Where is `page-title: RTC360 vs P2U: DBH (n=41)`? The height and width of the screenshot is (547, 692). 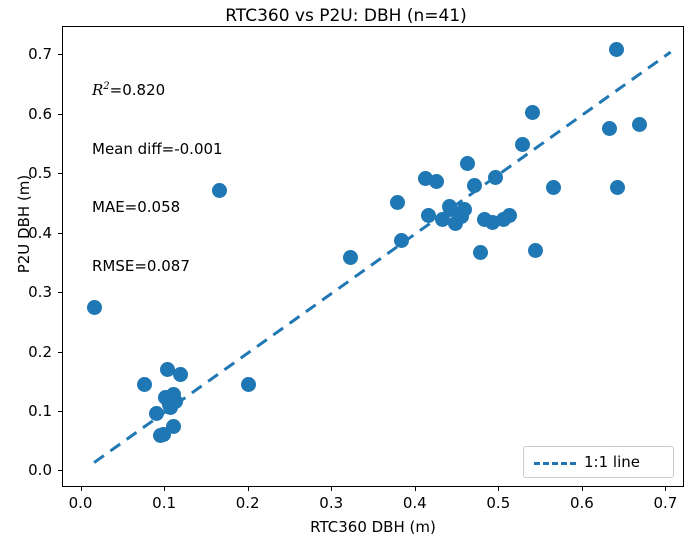 page-title: RTC360 vs P2U: DBH (n=41) is located at coordinates (346, 16).